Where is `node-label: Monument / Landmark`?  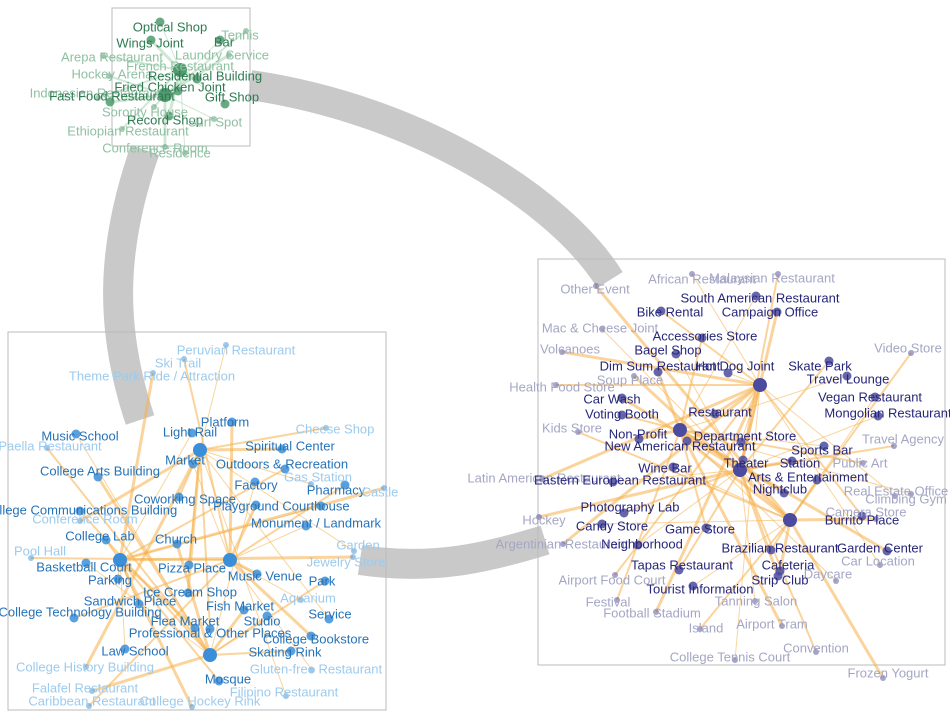
node-label: Monument / Landmark is located at coordinates (316, 522).